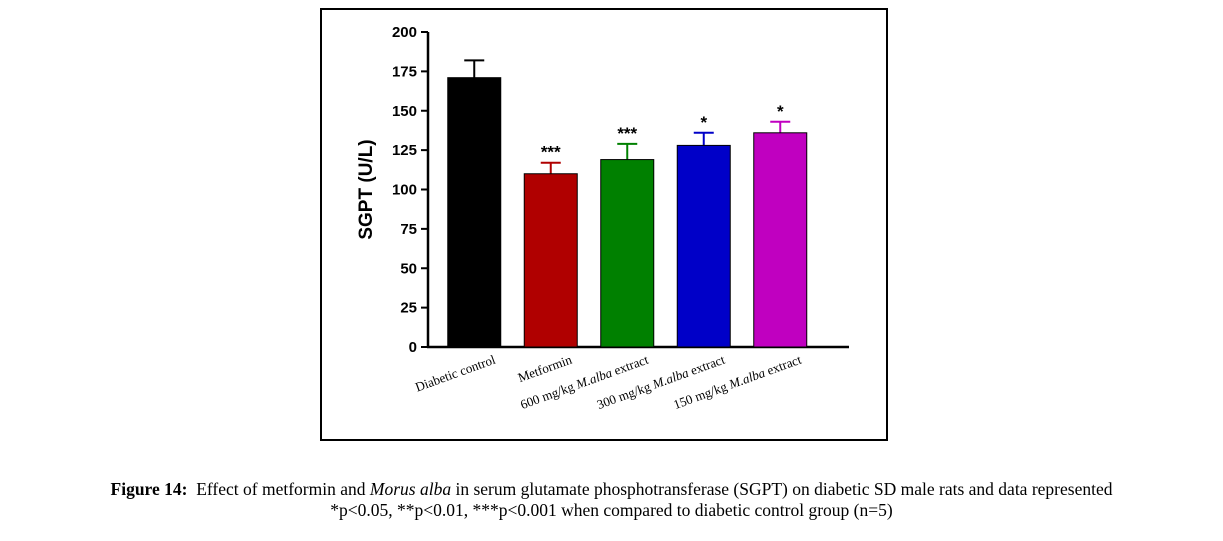  I want to click on y-tick-label: 100, so click(404, 190).